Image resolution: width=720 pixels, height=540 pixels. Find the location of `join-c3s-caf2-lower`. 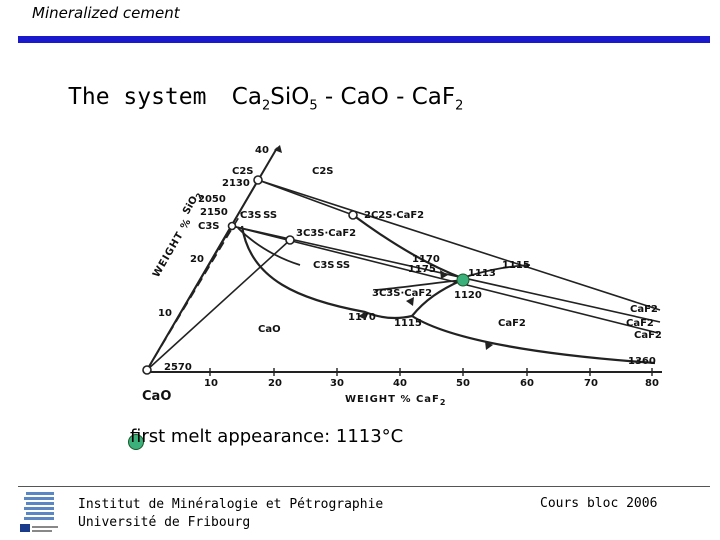

join-c3s-caf2-lower is located at coordinates (445, 279).